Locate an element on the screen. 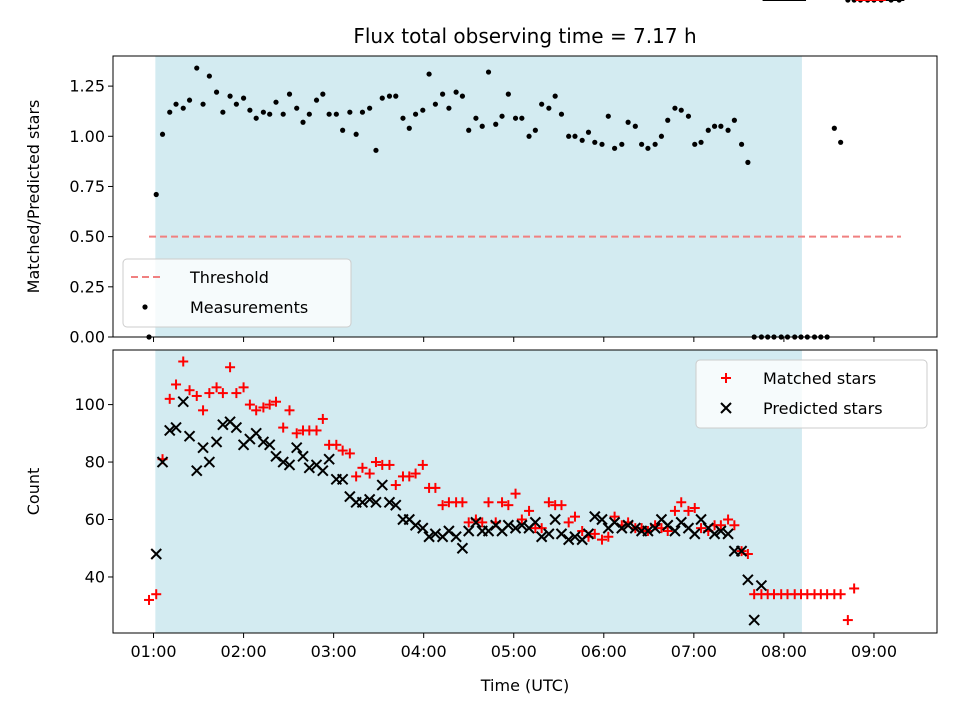 The width and height of the screenshot is (960, 720). y-tick-label: 1.25 is located at coordinates (87, 86).